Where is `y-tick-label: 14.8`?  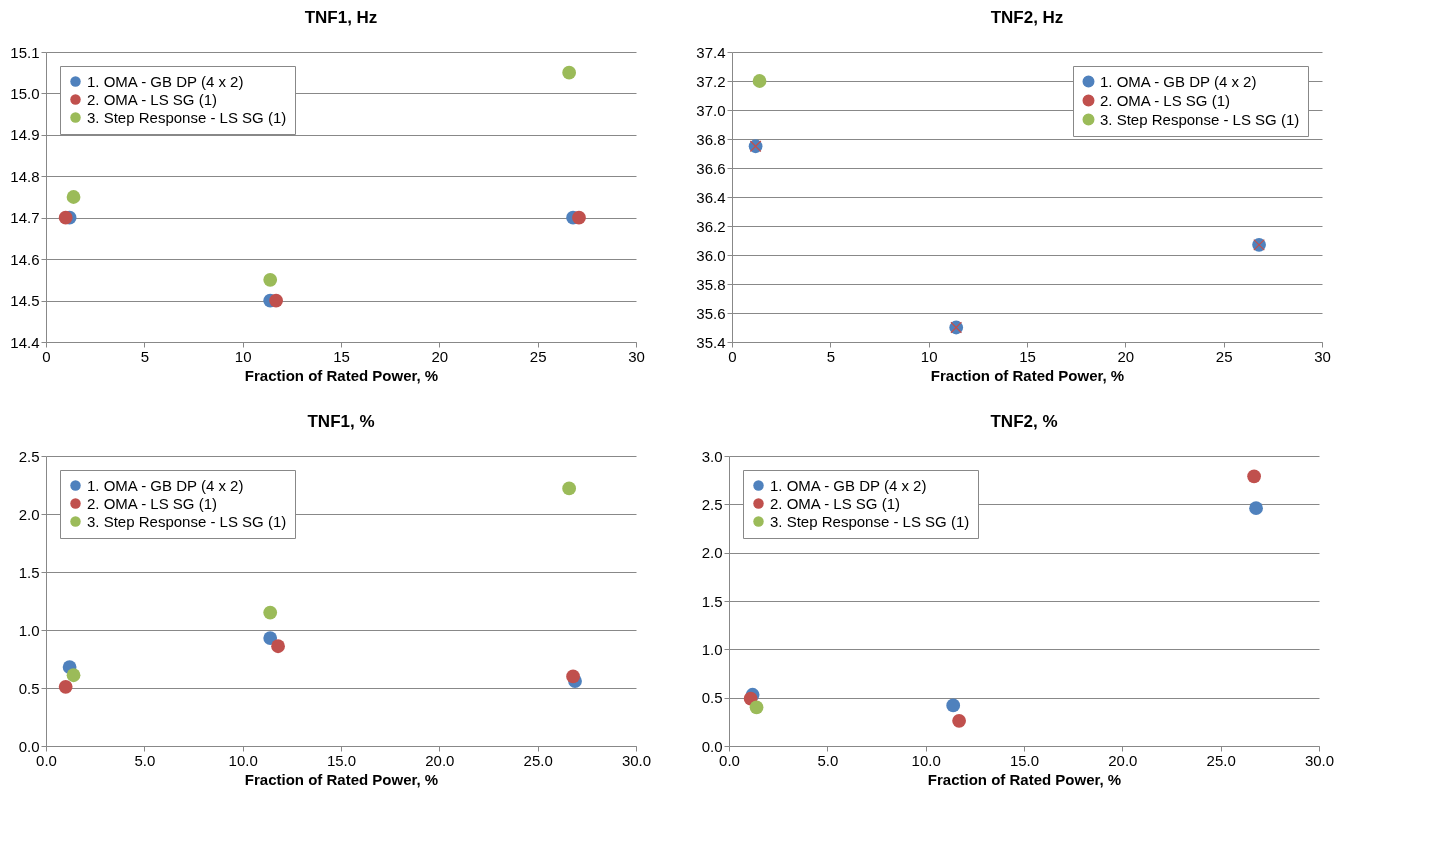 y-tick-label: 14.8 is located at coordinates (25, 176).